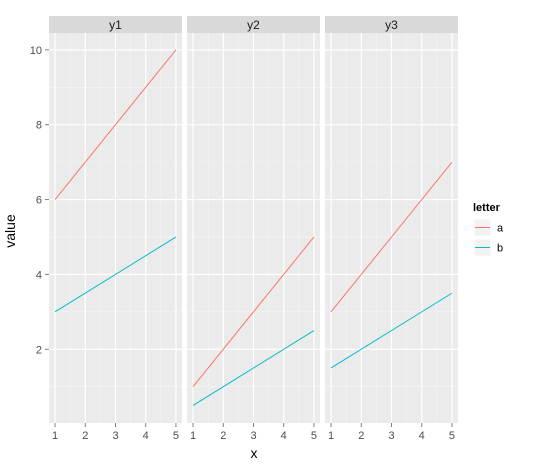 This screenshot has width=540, height=471. I want to click on y-axis: 2 4 6 8 10, so click(39, 200).